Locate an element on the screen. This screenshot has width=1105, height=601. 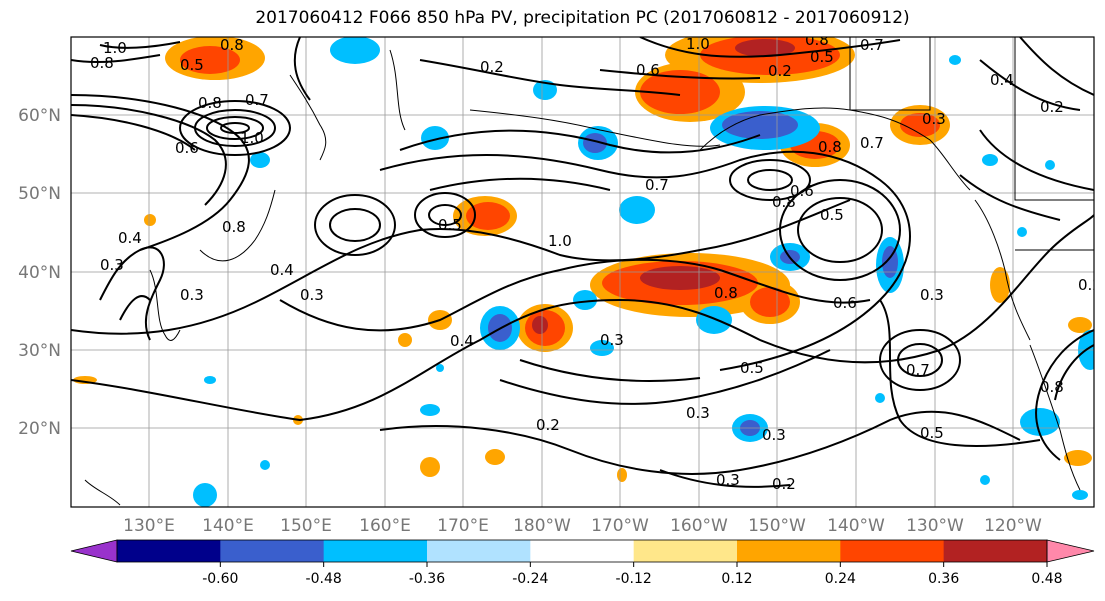
colorbar-tick-label: 0.12 is located at coordinates (736, 579).